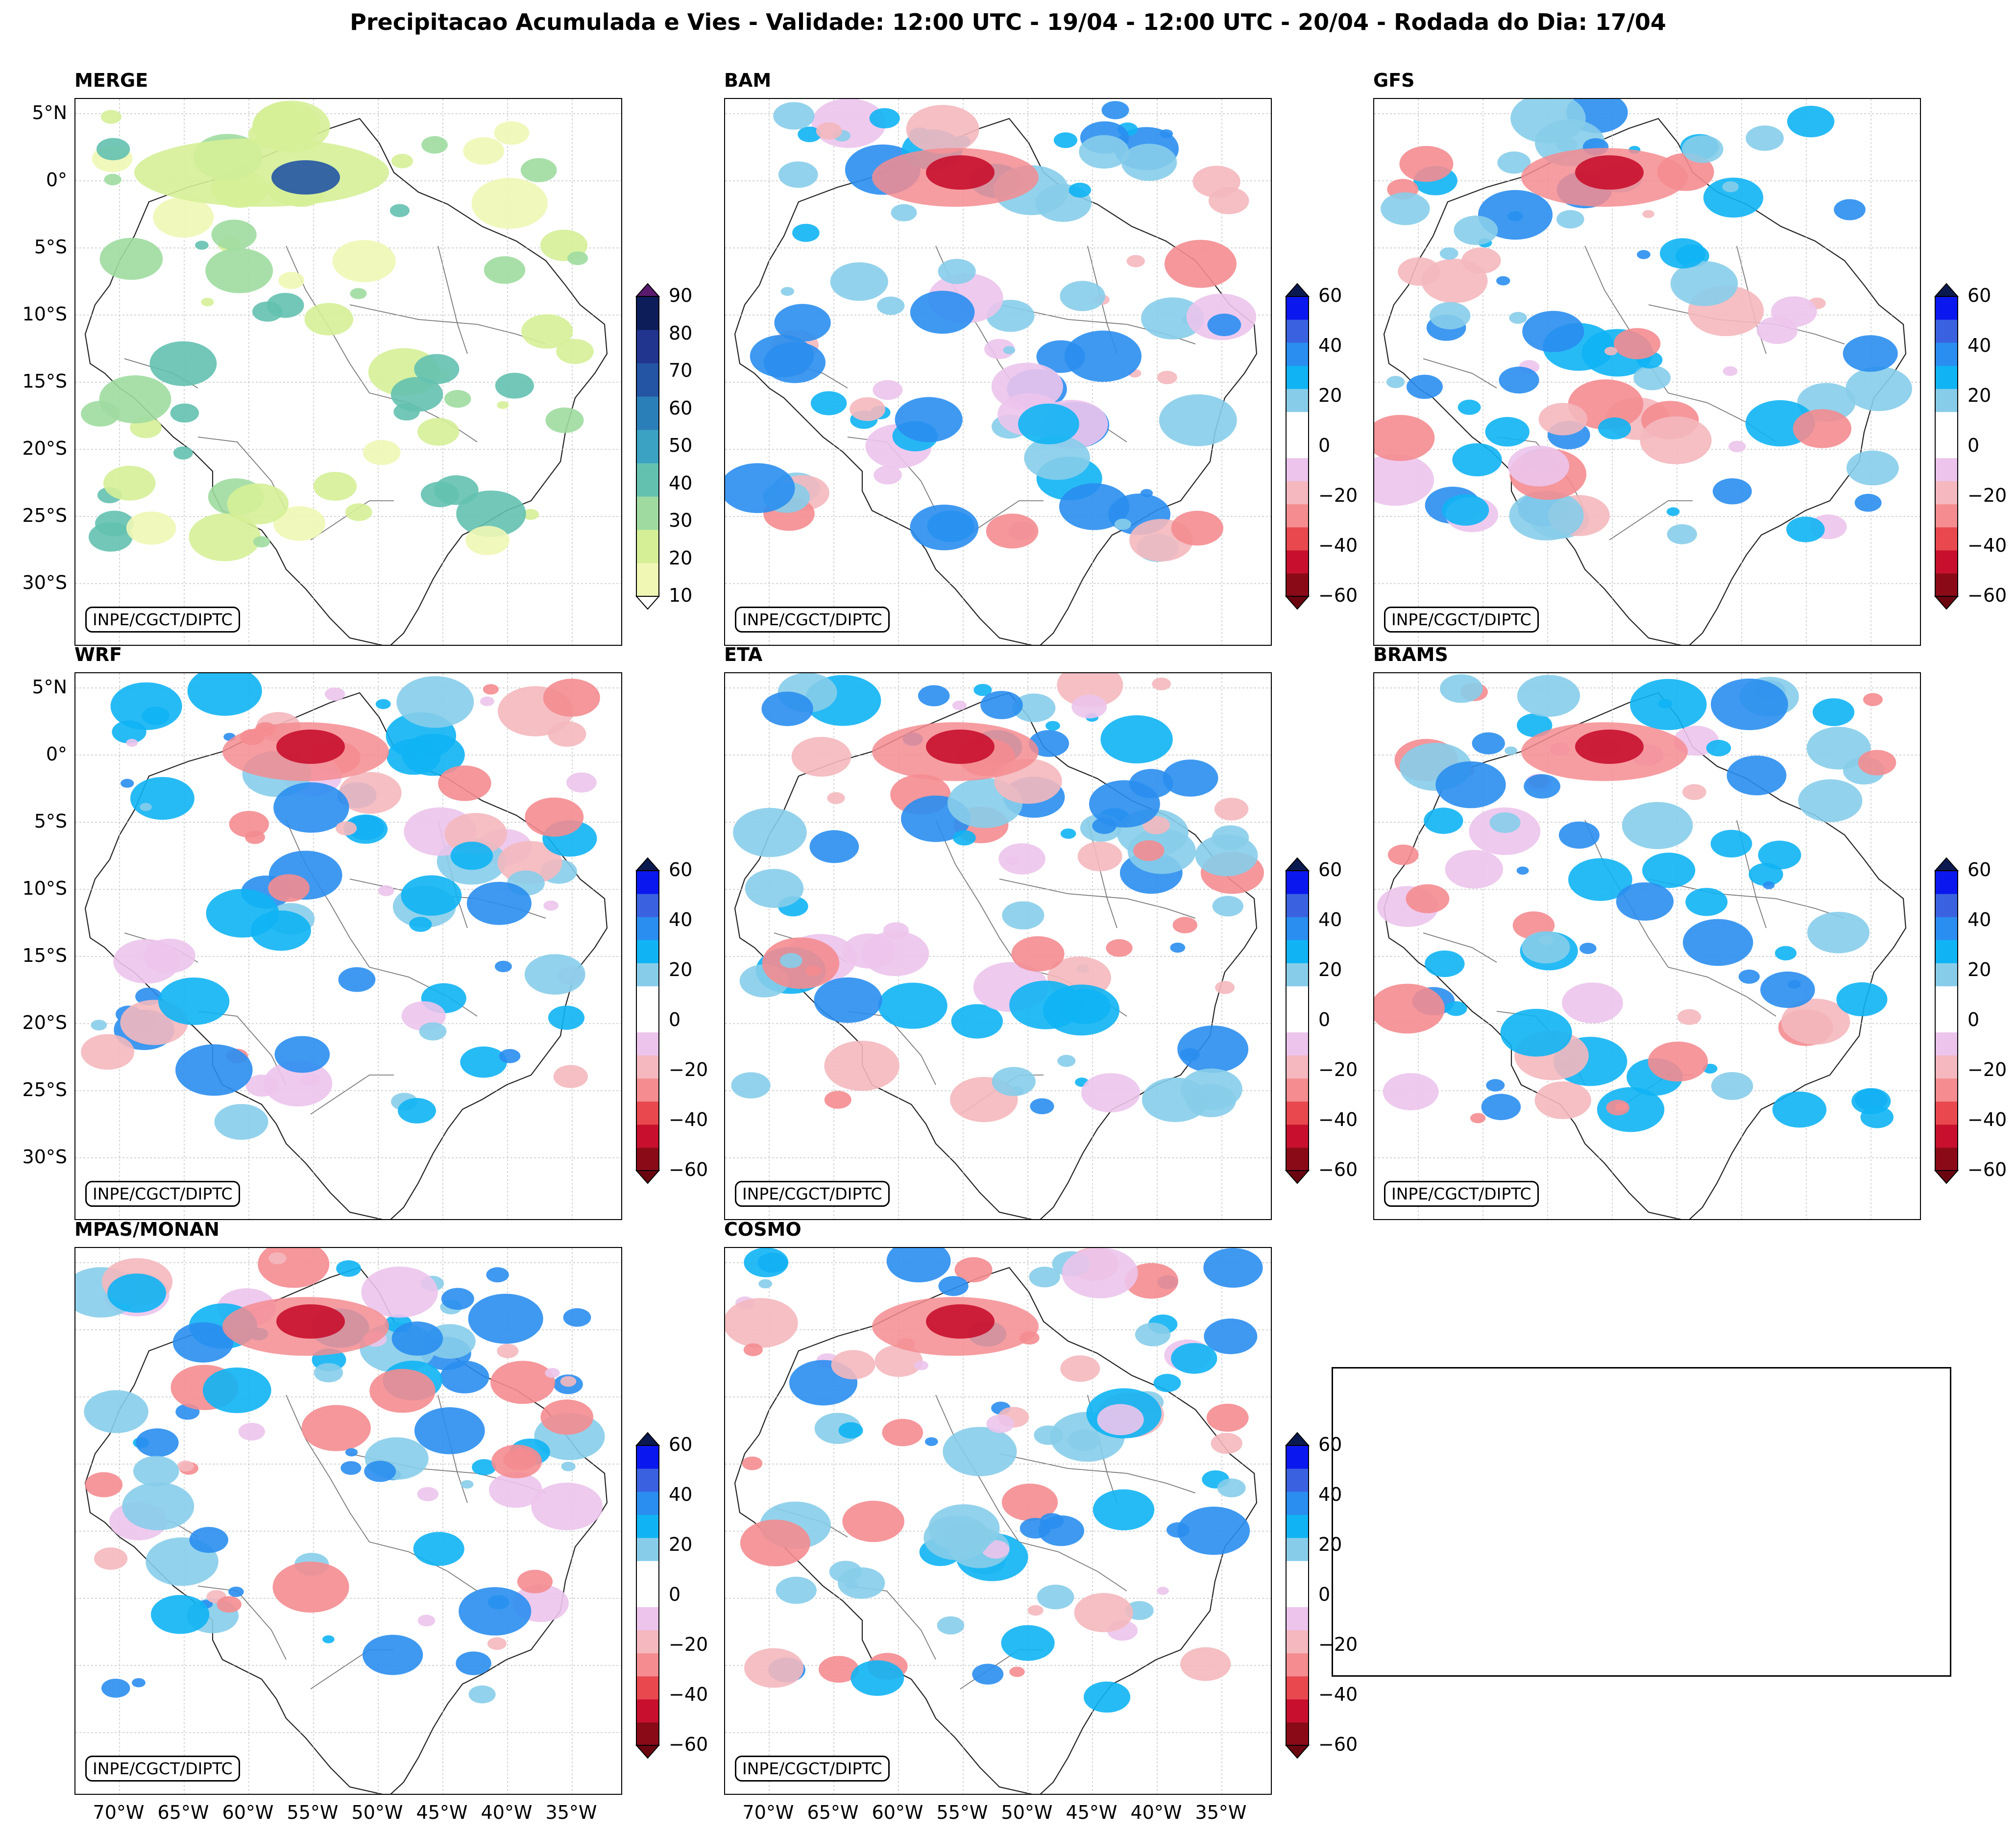 The width and height of the screenshot is (2016, 1834). What do you see at coordinates (763, 1230) in the screenshot?
I see `panel-title: COSMO` at bounding box center [763, 1230].